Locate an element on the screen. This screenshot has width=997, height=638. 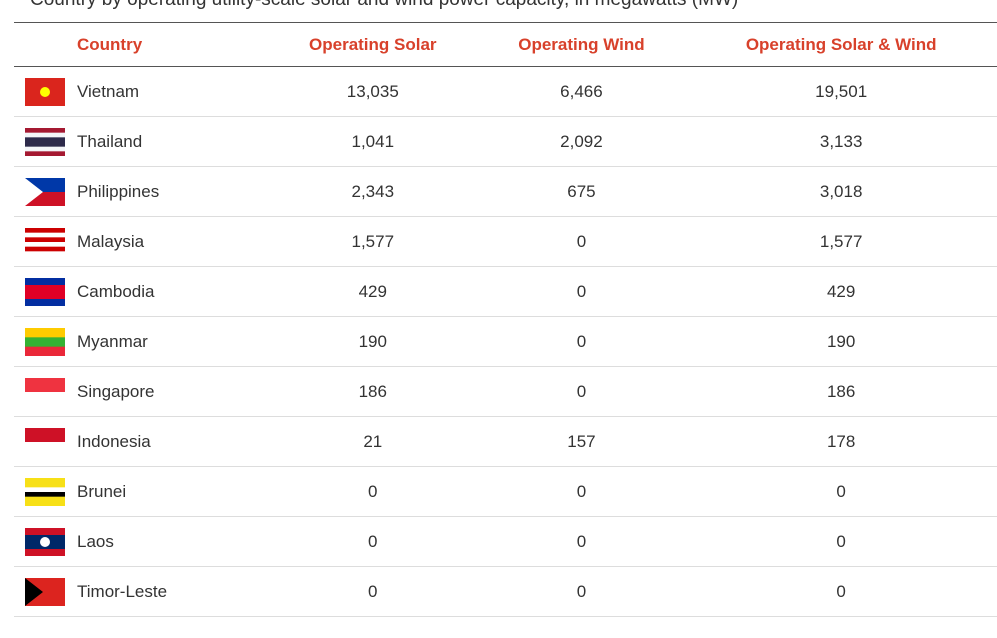
country-cell: Malaysia is located at coordinates (172, 241).